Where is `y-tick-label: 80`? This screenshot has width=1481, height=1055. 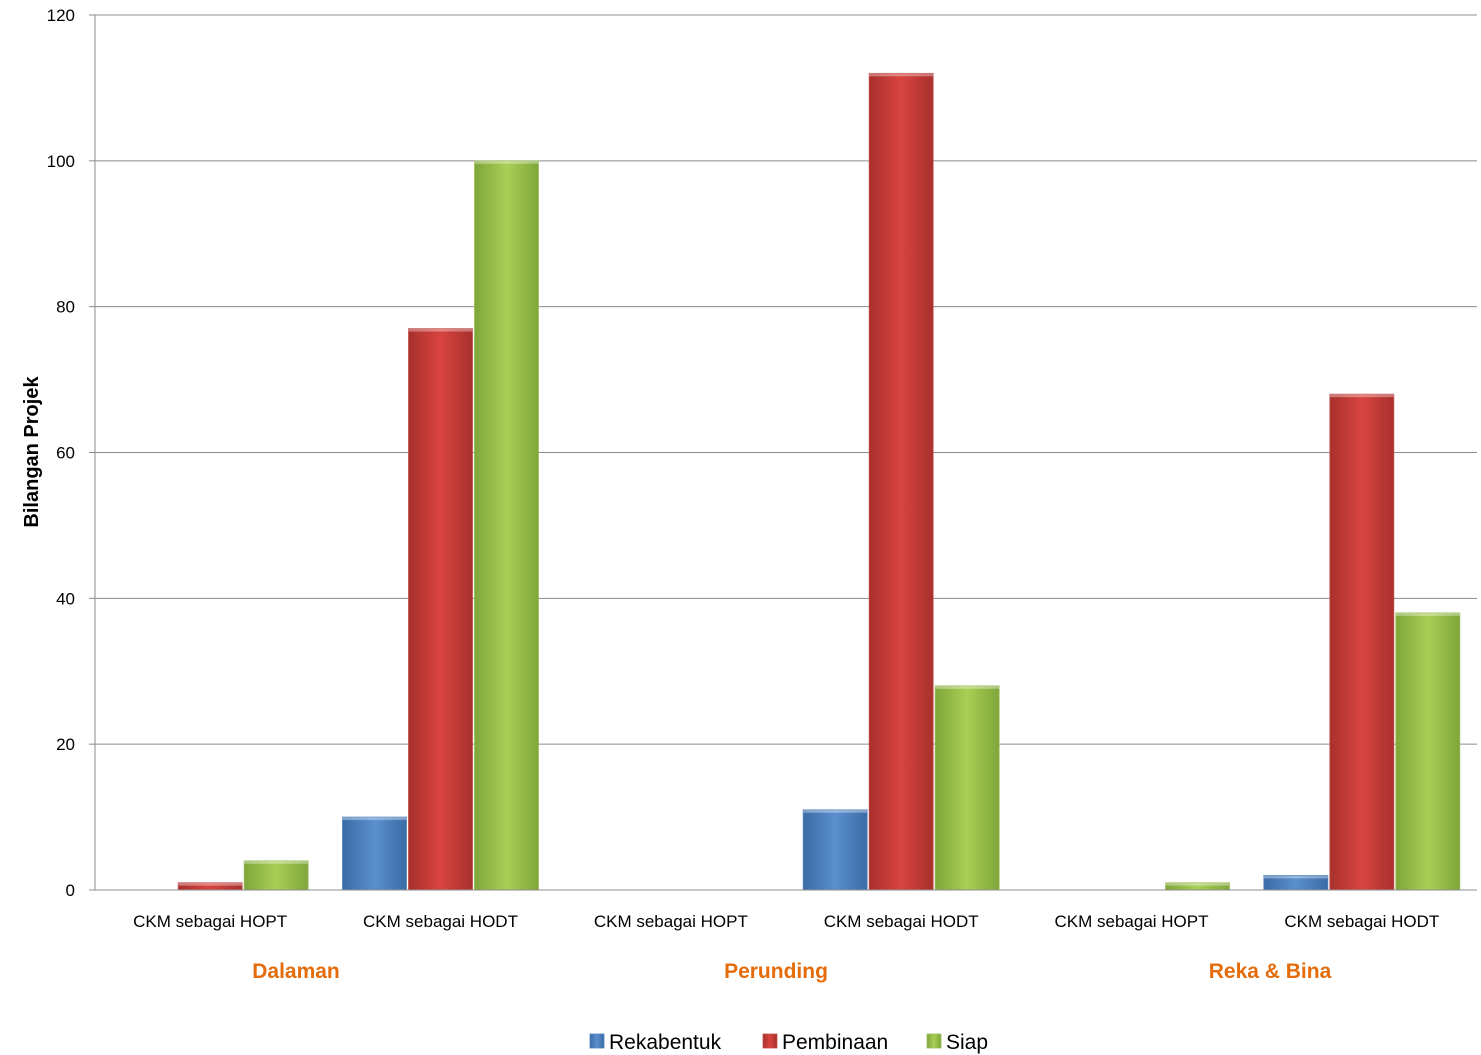
y-tick-label: 80 is located at coordinates (65, 307).